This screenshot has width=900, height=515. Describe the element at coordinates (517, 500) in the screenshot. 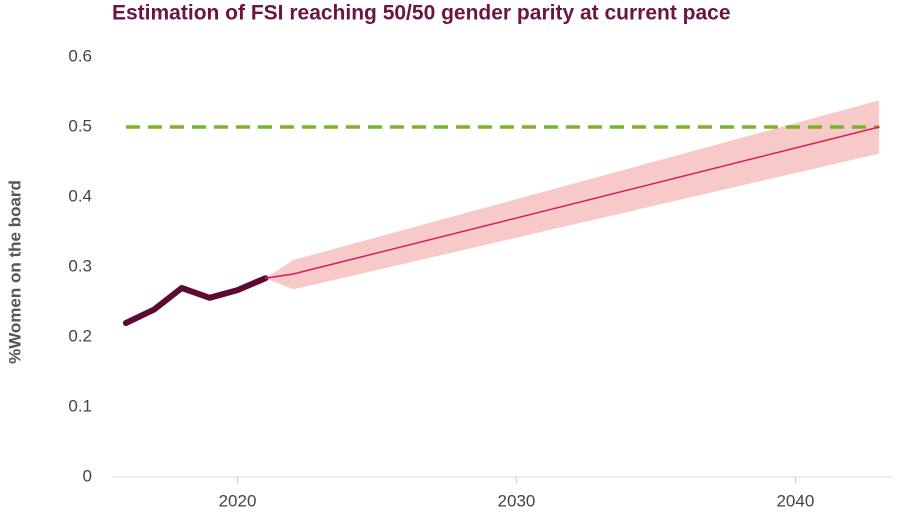

I see `x-tick-label: 2030` at that location.